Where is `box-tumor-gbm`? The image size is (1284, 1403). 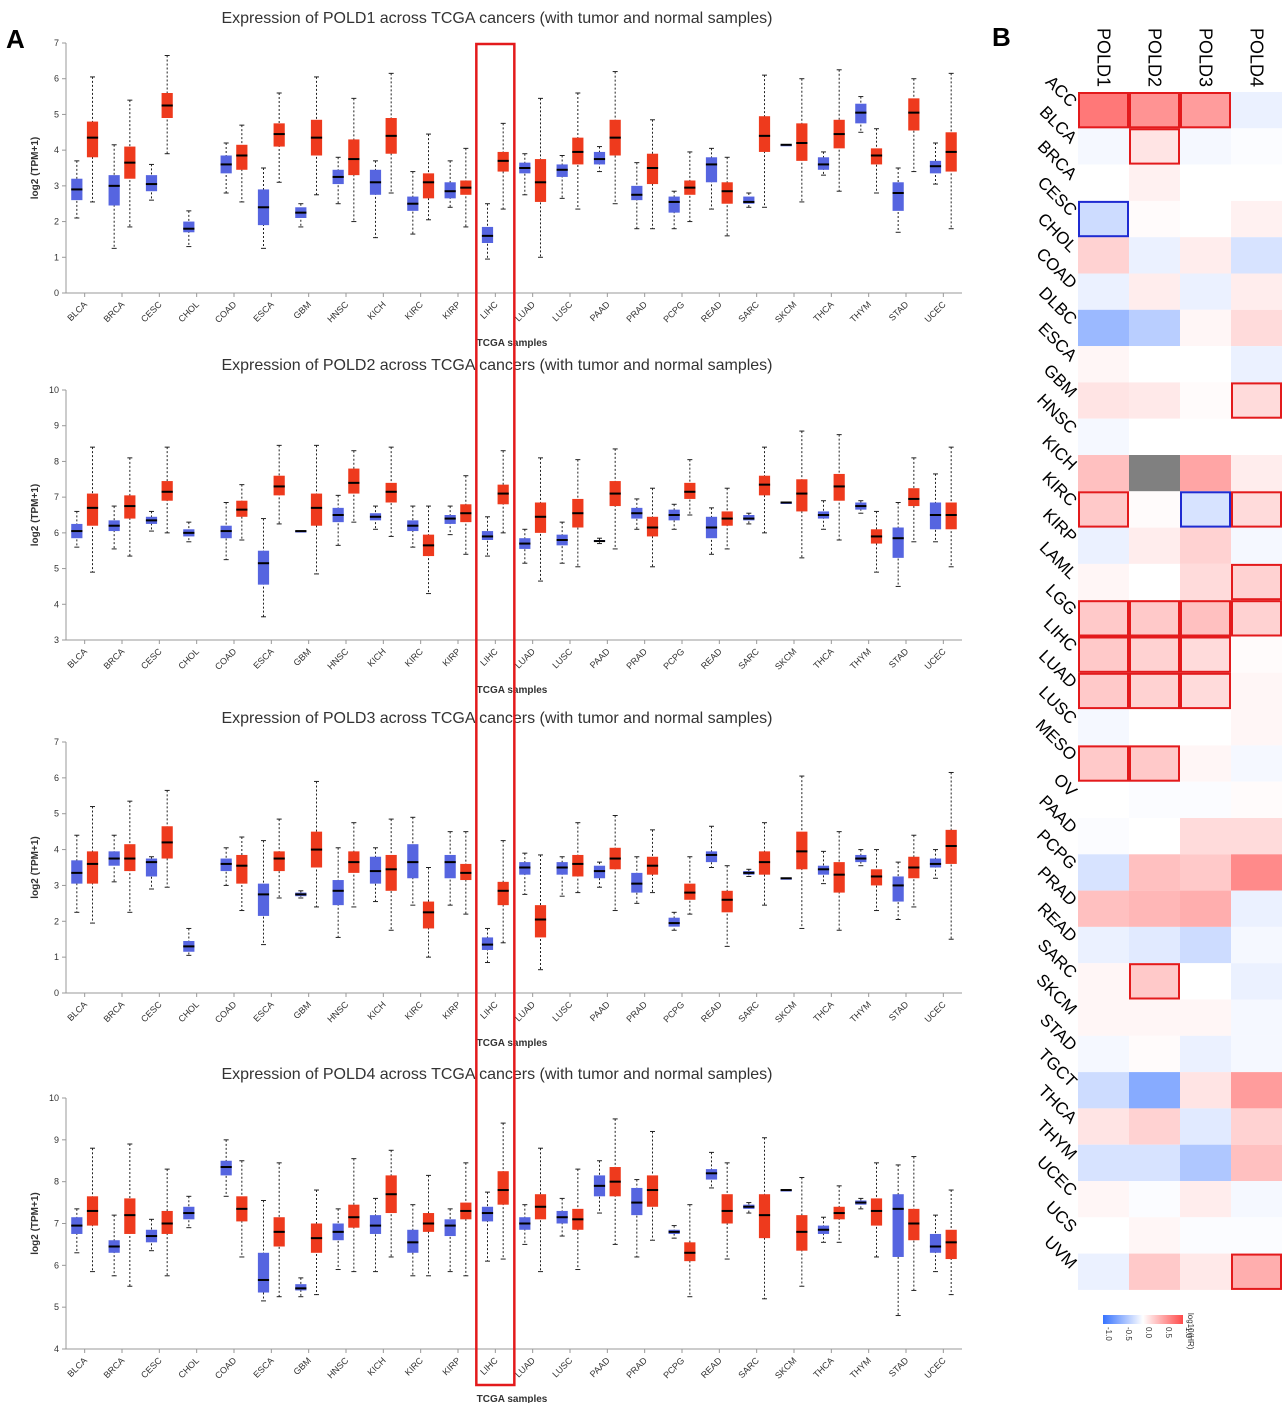 box-tumor-gbm is located at coordinates (316, 844).